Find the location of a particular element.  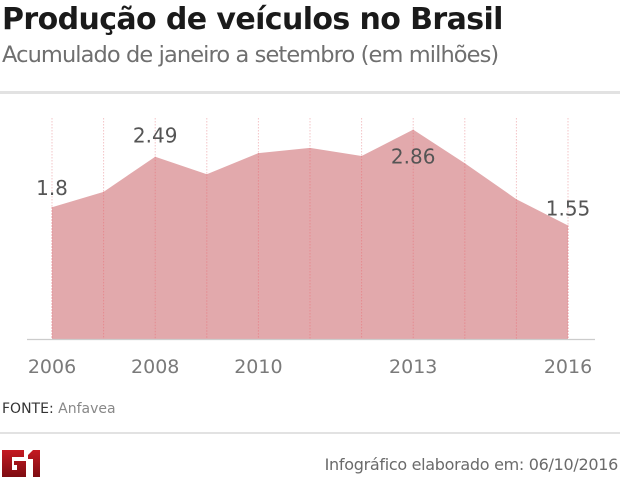

top-divider is located at coordinates (310, 92).